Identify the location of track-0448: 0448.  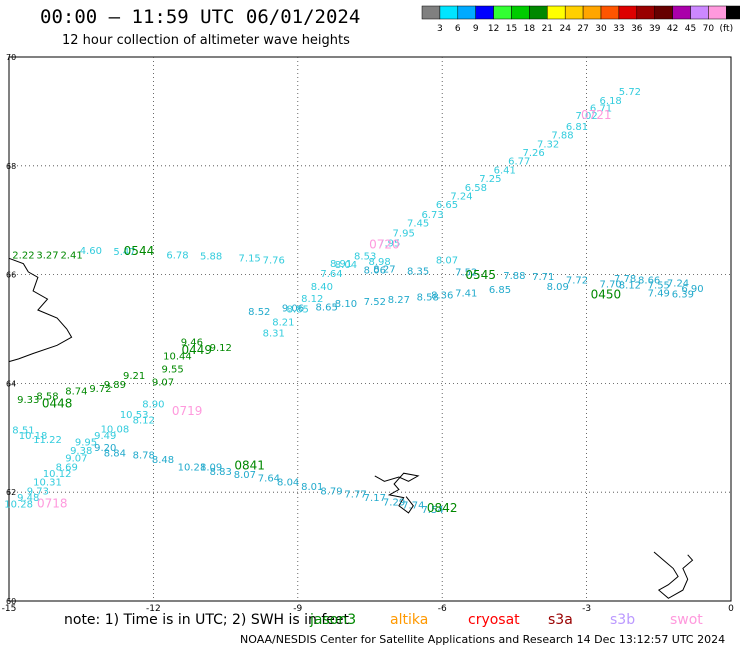
(57, 403).